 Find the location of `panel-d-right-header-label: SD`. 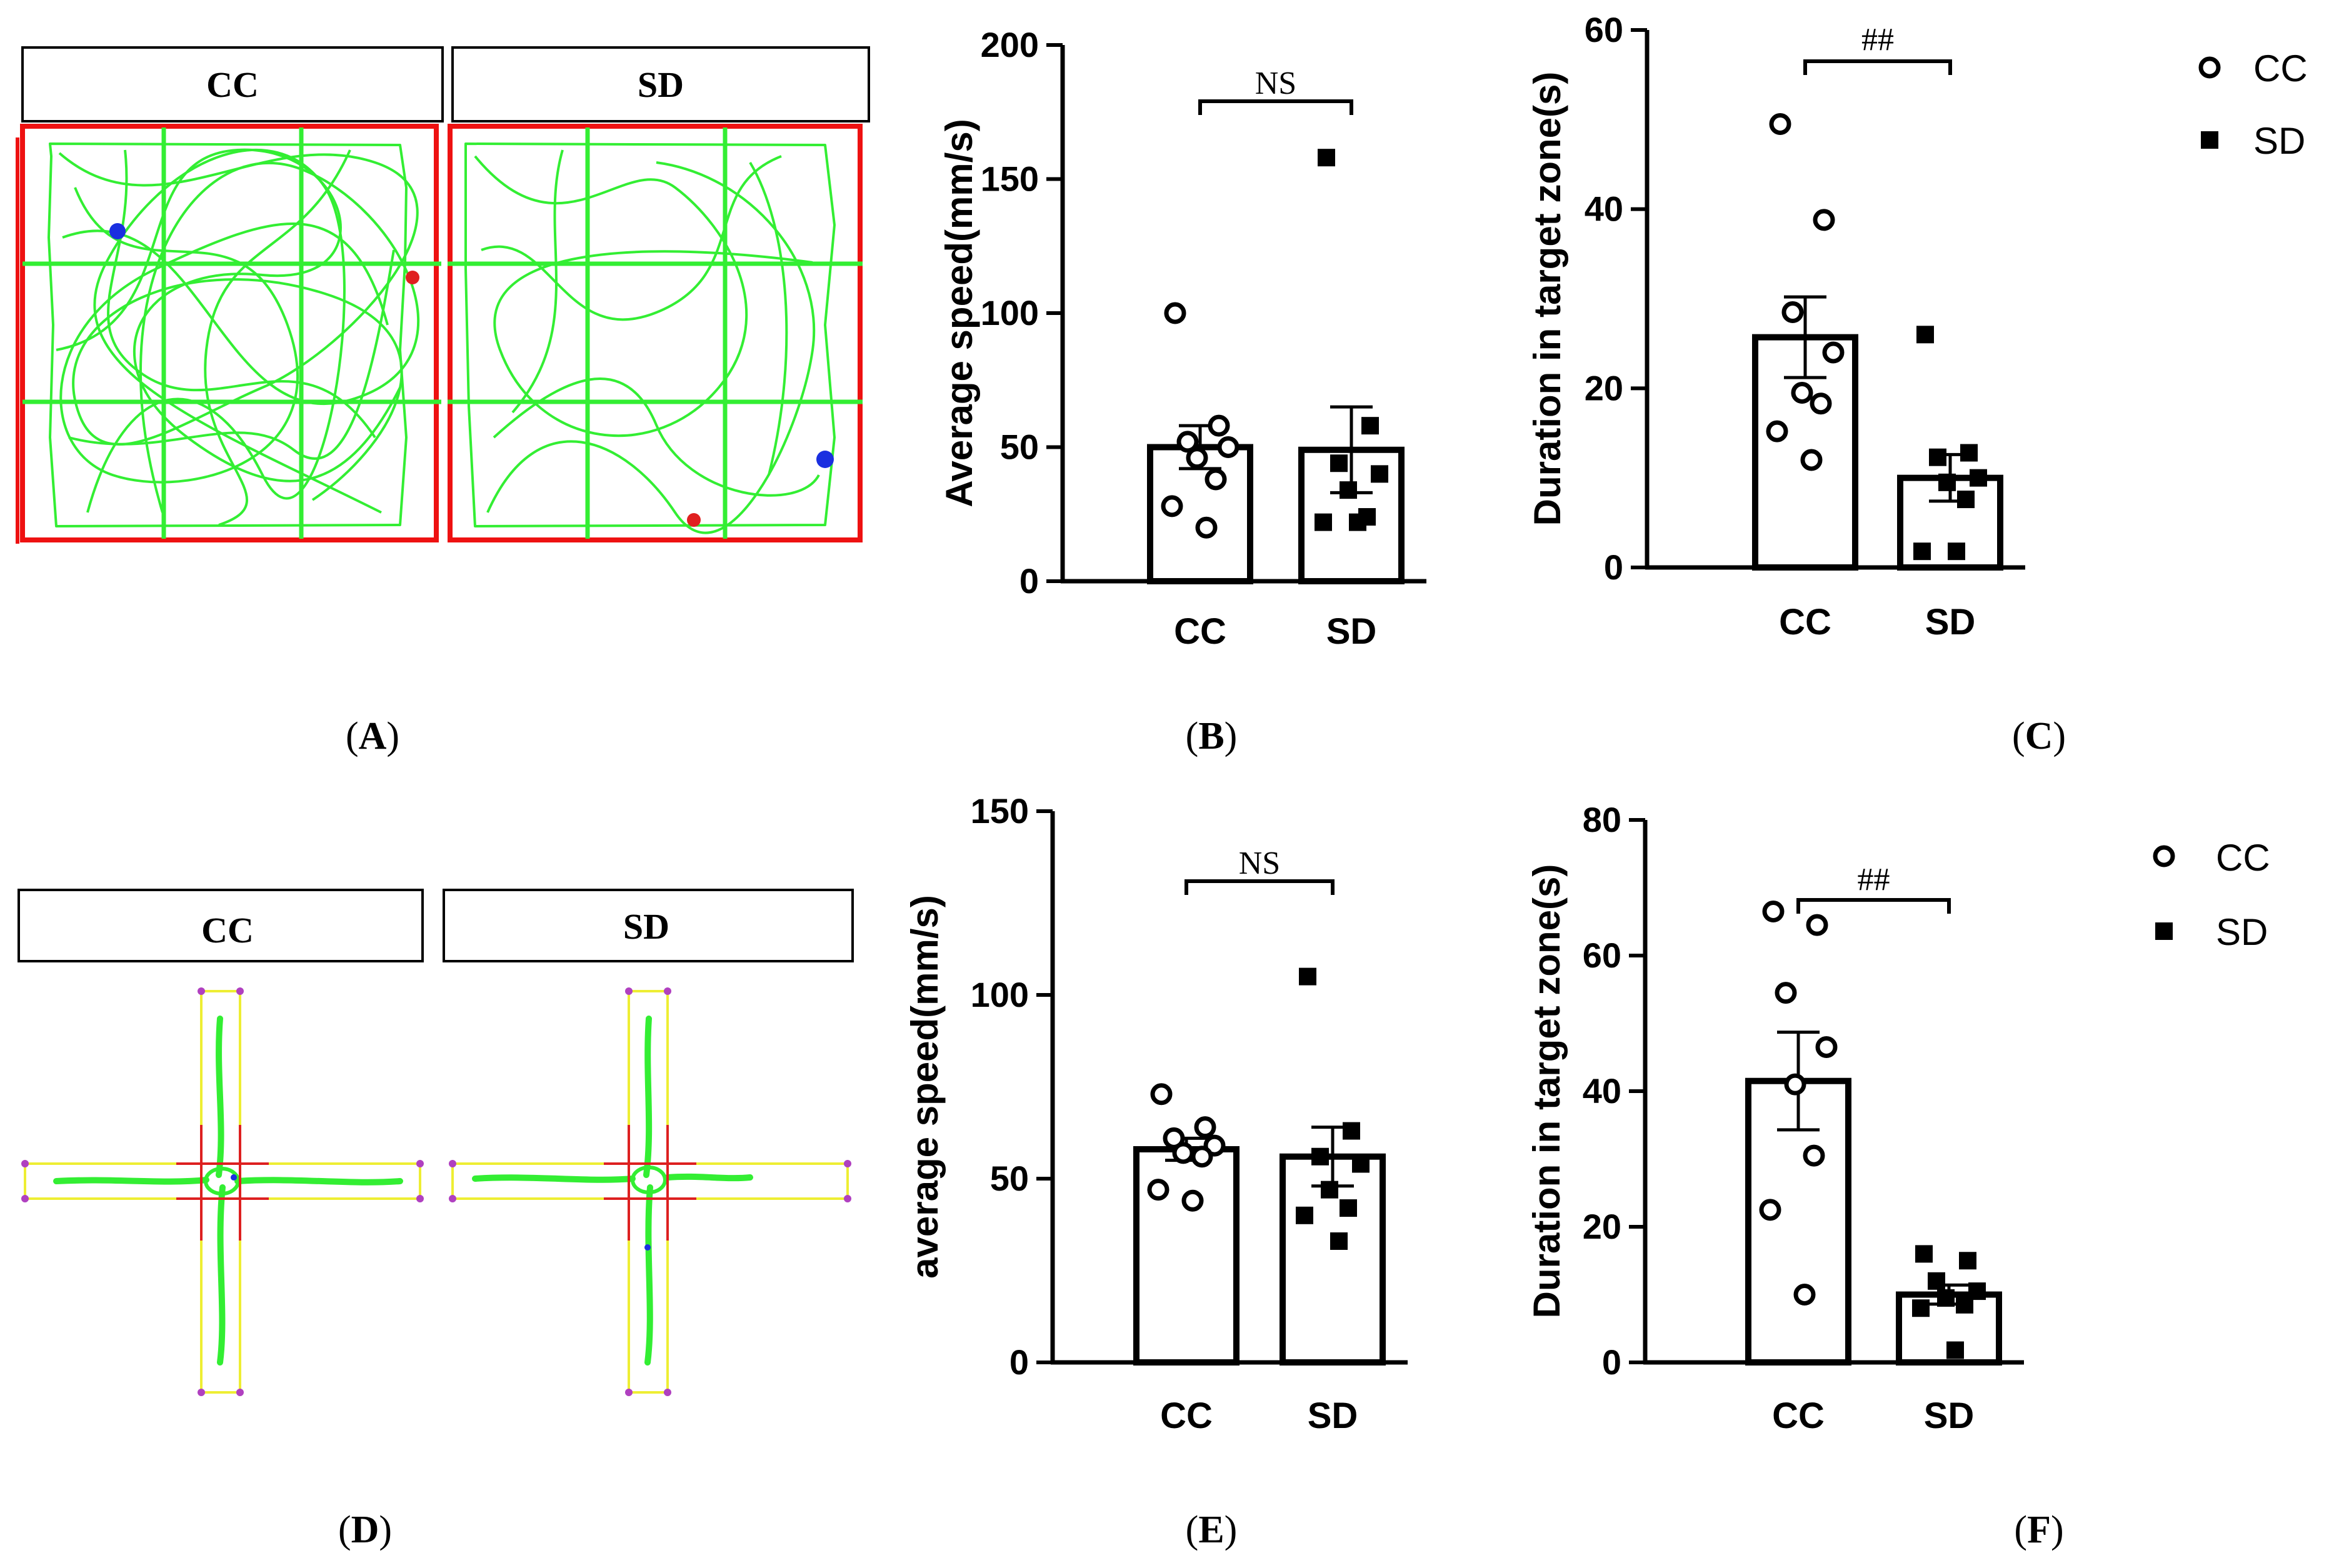

panel-d-right-header-label: SD is located at coordinates (646, 926).